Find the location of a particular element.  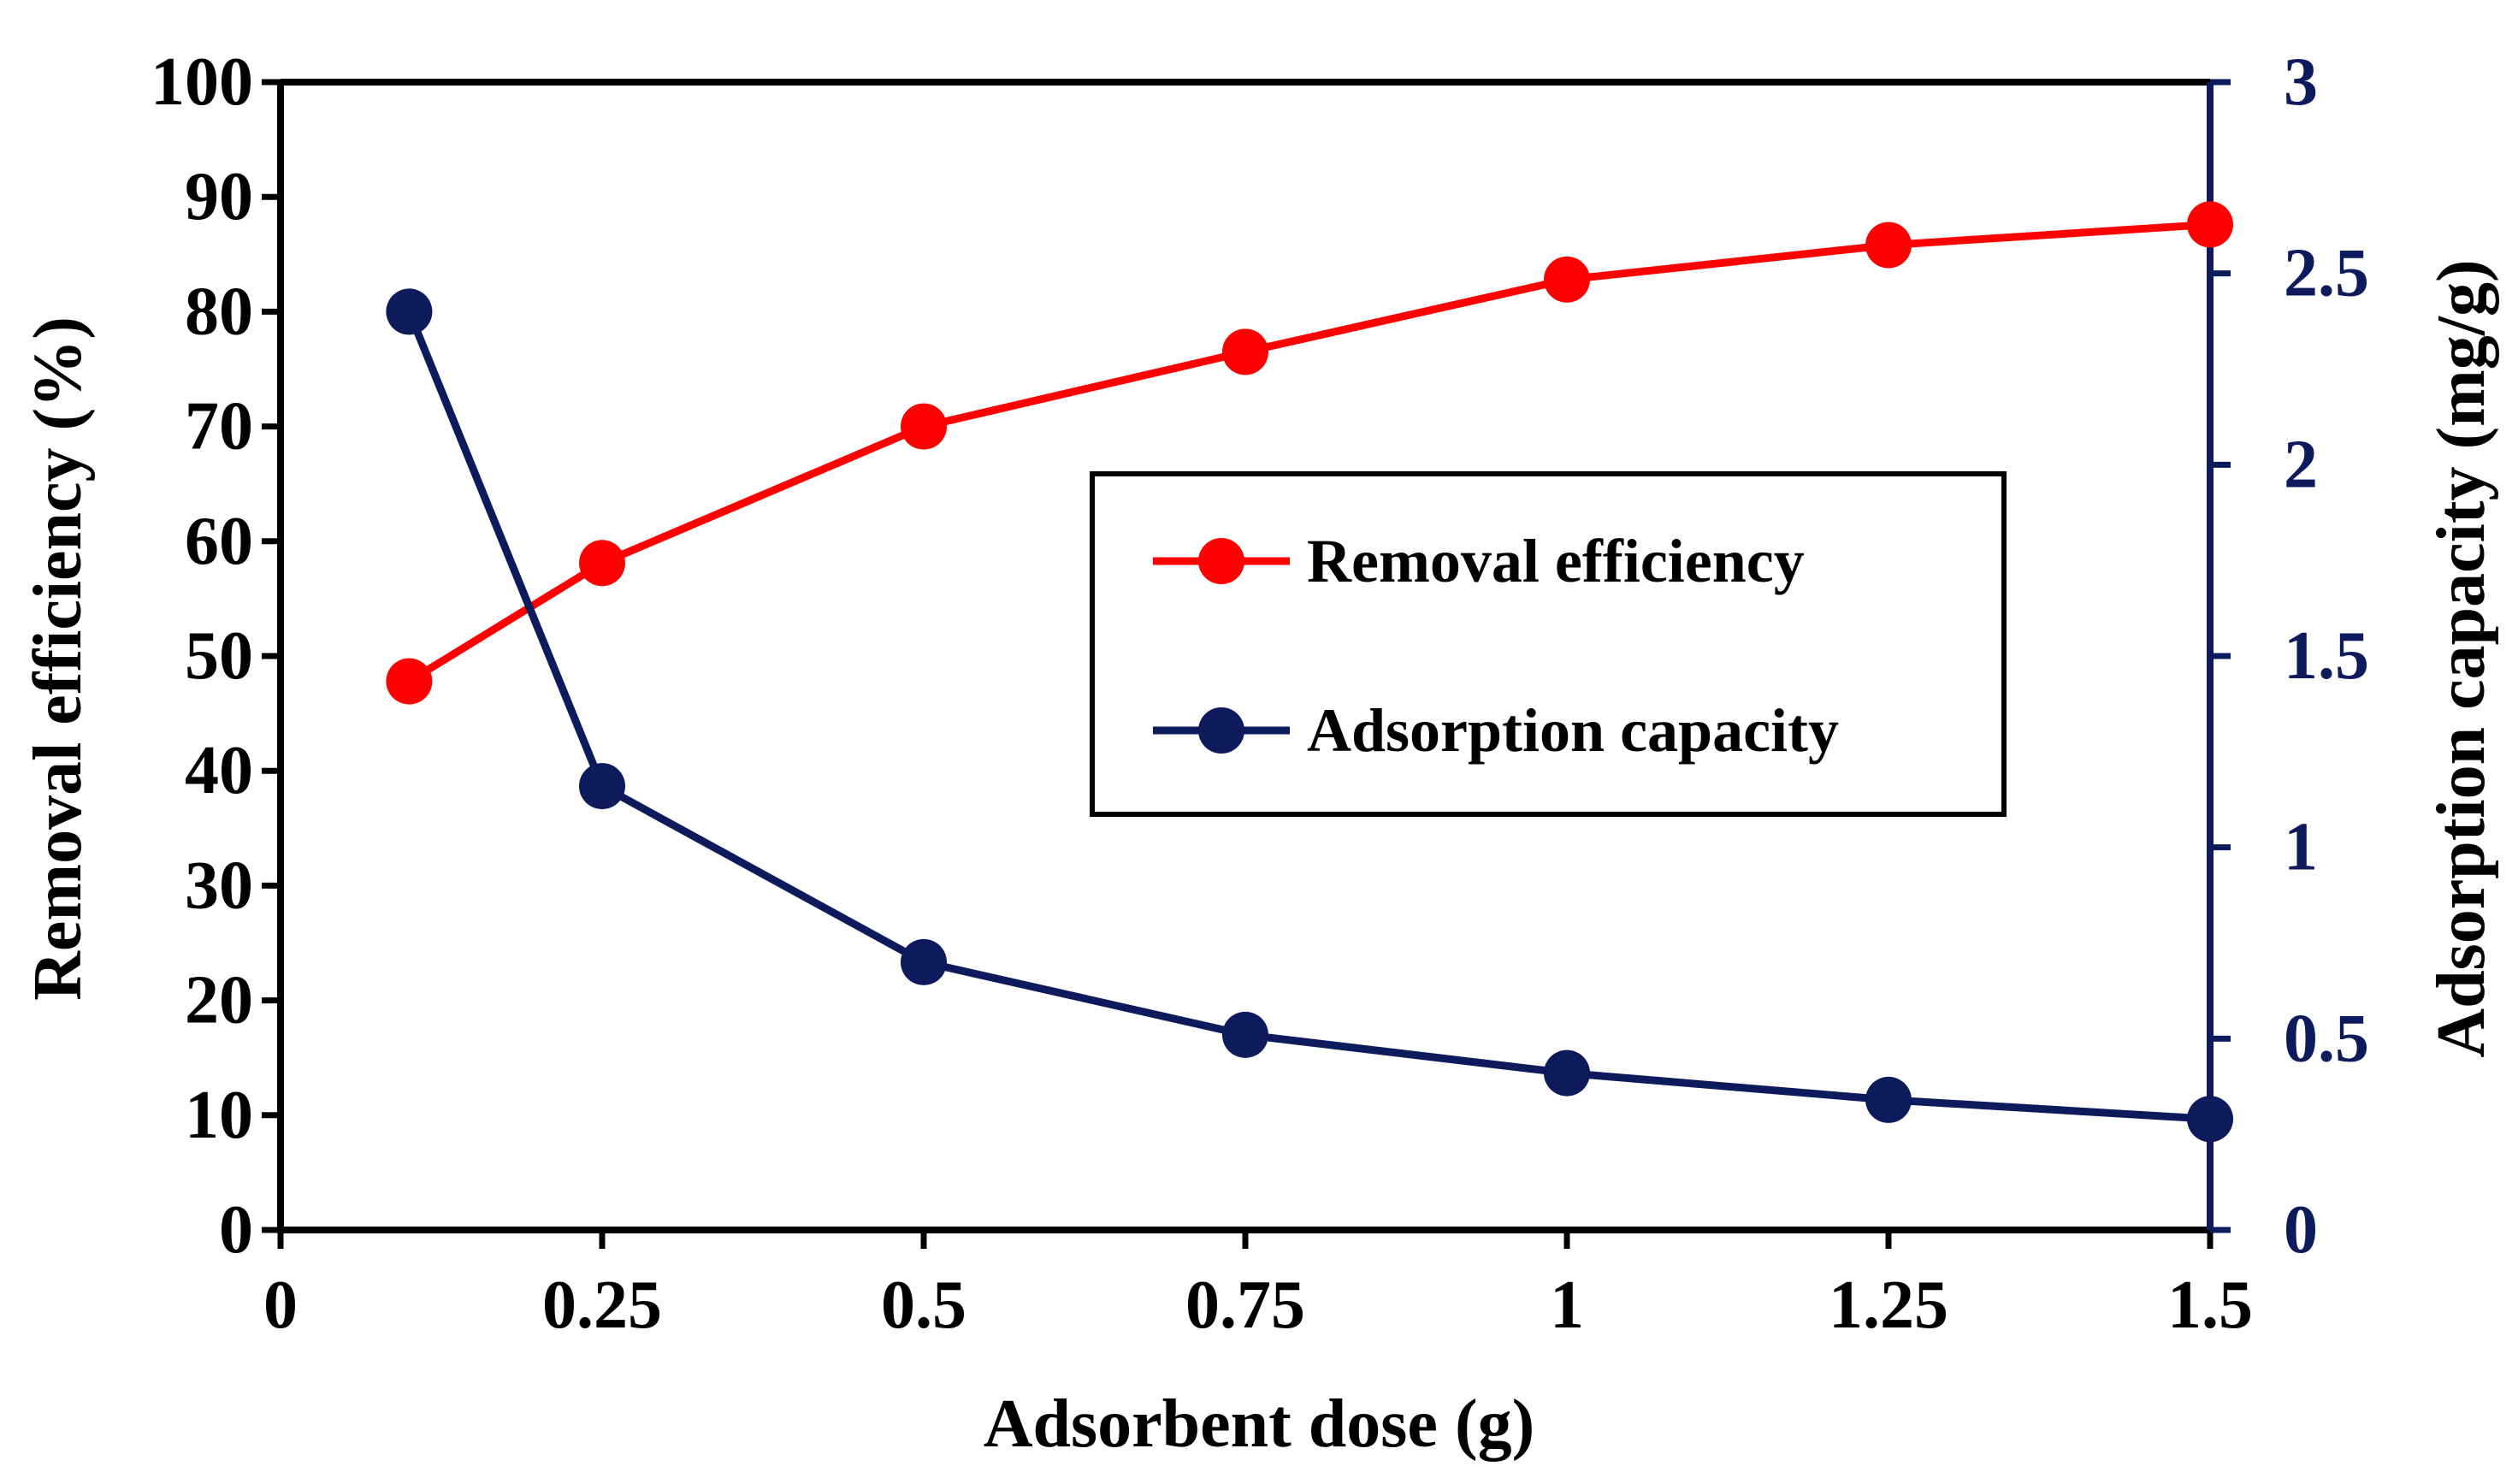

x-tick-label: 0 is located at coordinates (280, 1305).